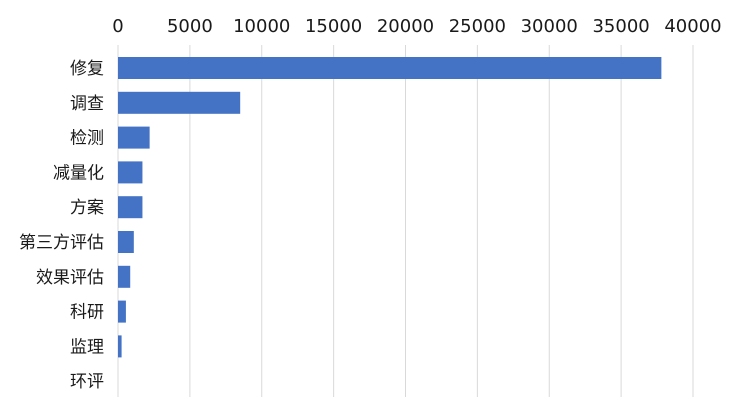 The image size is (731, 420). What do you see at coordinates (87, 382) in the screenshot?
I see `category-label: 环评` at bounding box center [87, 382].